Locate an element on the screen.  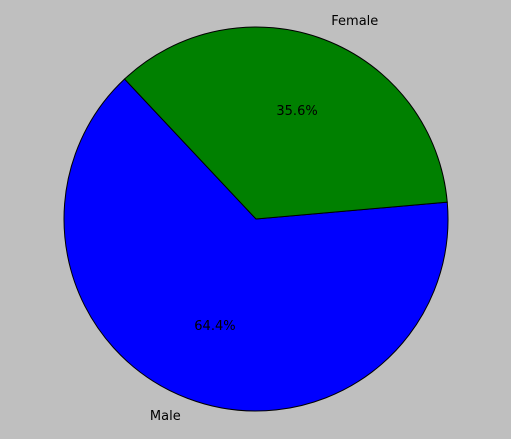
pie-percent-label-male: 64.4% is located at coordinates (214, 326).